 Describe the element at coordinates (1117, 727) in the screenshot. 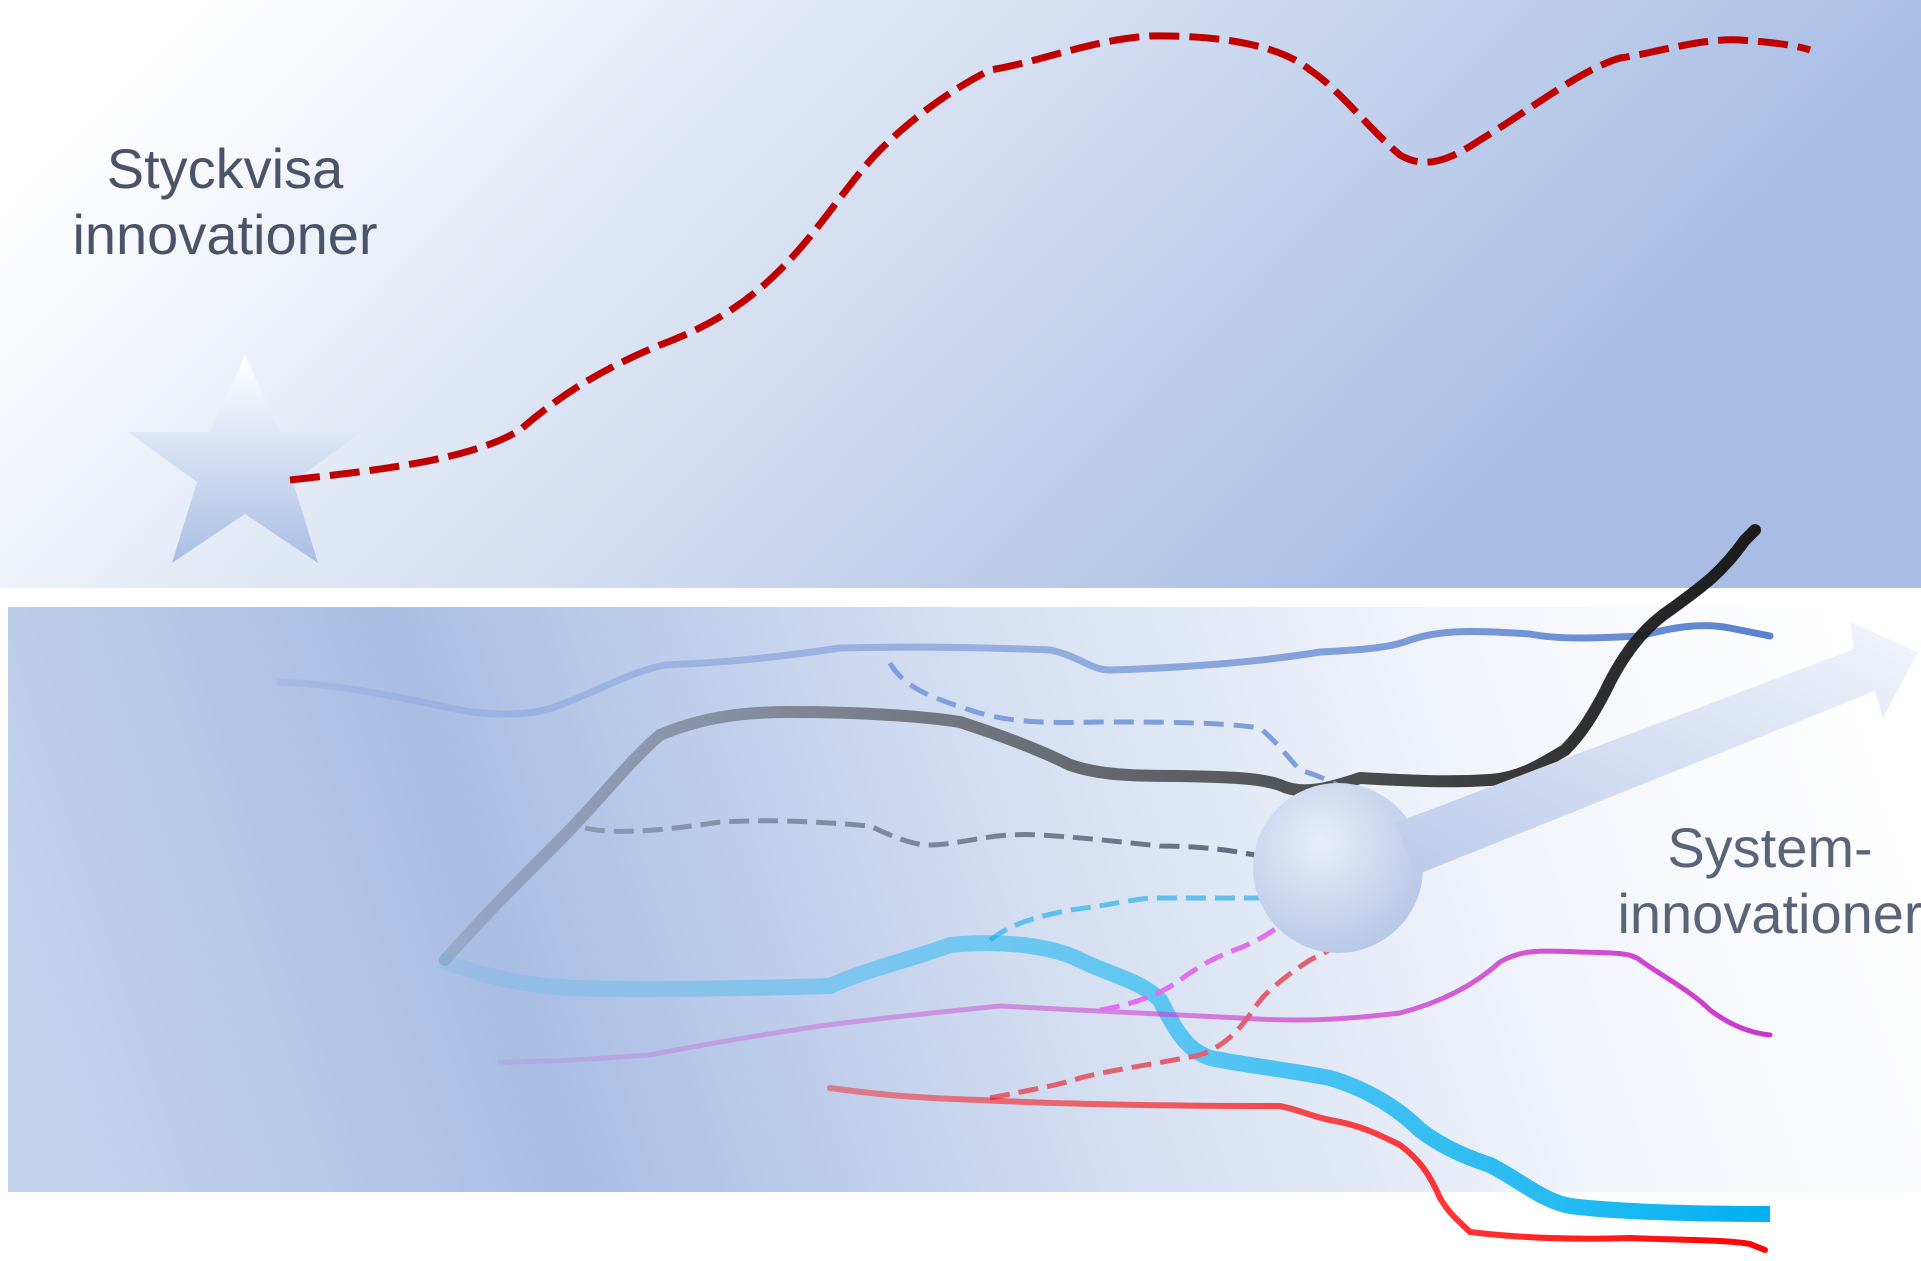

I see `blue-dashed-line` at that location.